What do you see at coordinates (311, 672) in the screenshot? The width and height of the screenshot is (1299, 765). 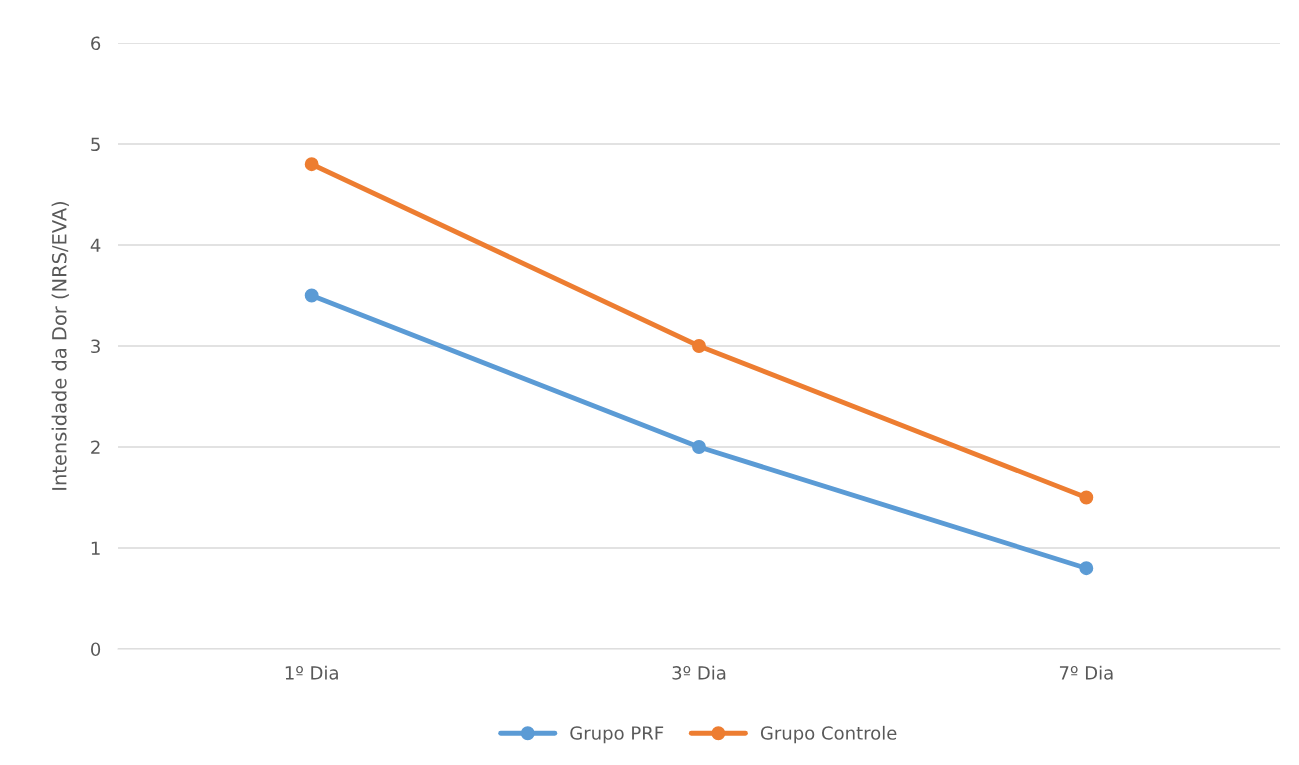 I see `x-tick-label: 1º Dia` at bounding box center [311, 672].